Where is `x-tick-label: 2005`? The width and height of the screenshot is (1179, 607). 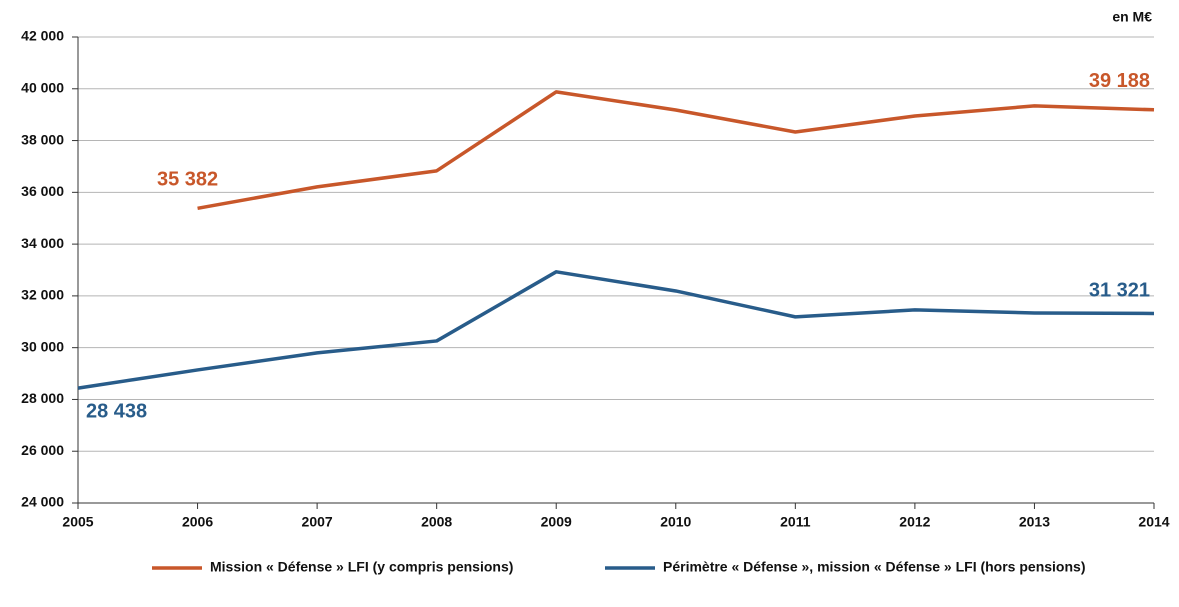
x-tick-label: 2005 is located at coordinates (77, 522).